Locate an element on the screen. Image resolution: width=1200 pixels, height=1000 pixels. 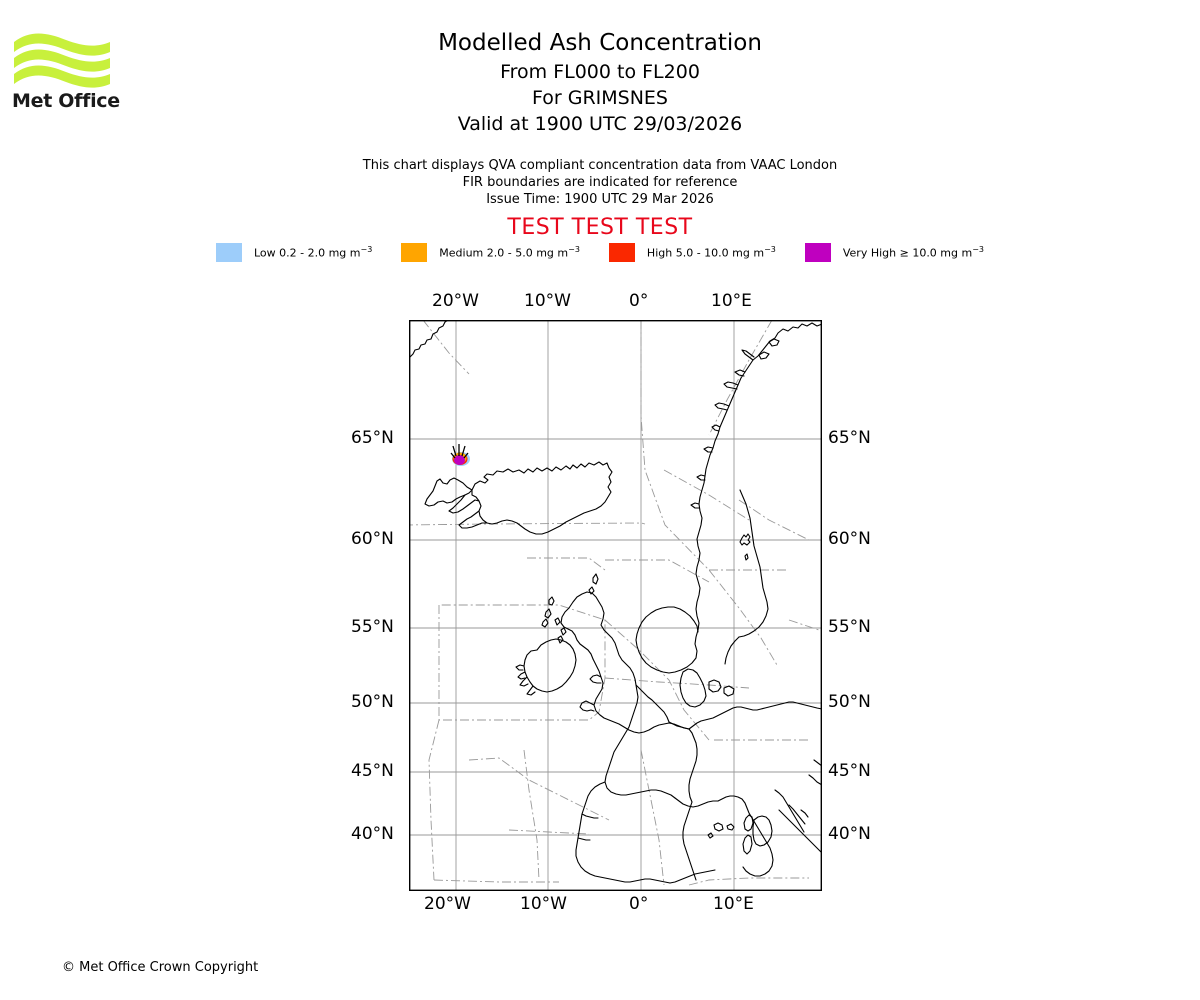
legend-item-very-high: Very High ≥ 10.0 mg m−3 is located at coordinates (894, 252).